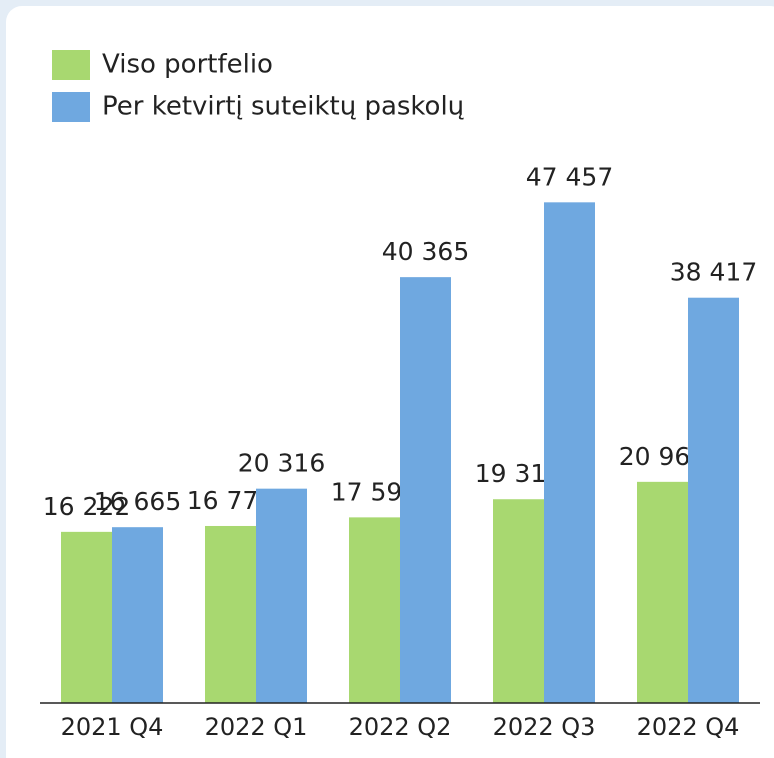 Image resolution: width=774 pixels, height=758 pixels. I want to click on data-label: 16 665, so click(137, 501).